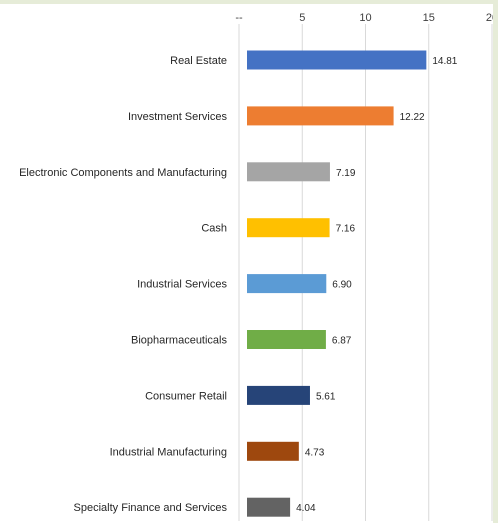  I want to click on x-tick-label: 5, so click(302, 18).